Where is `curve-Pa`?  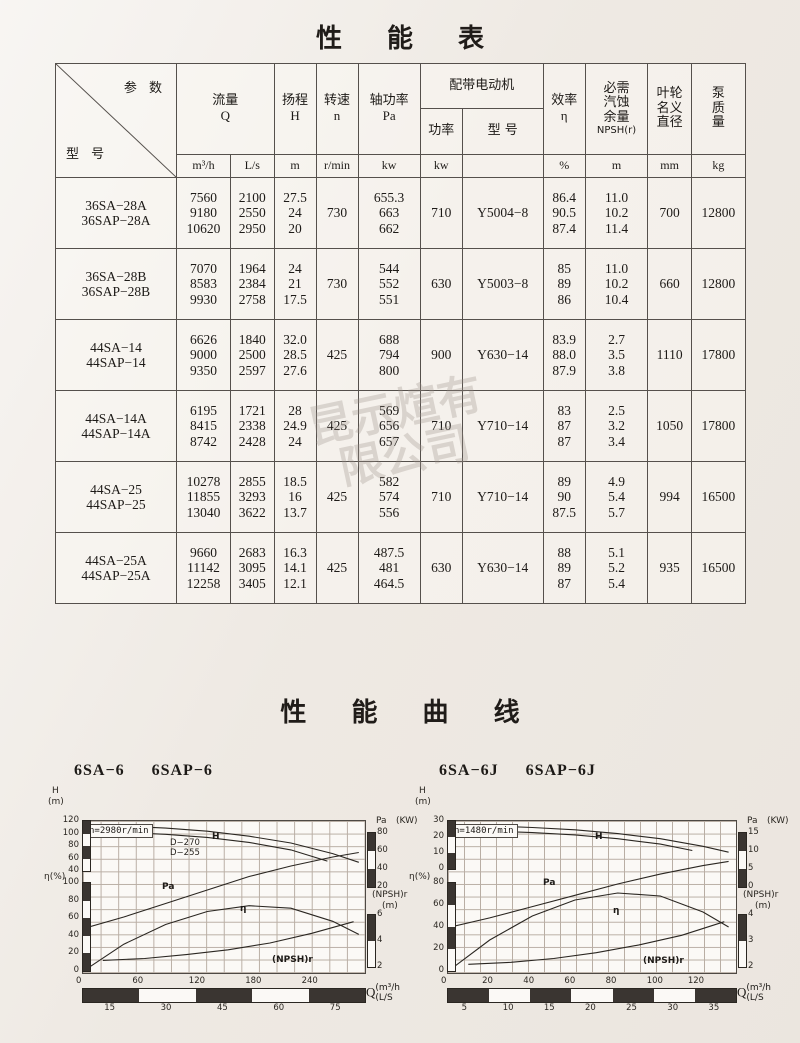 curve-Pa is located at coordinates (588, 894).